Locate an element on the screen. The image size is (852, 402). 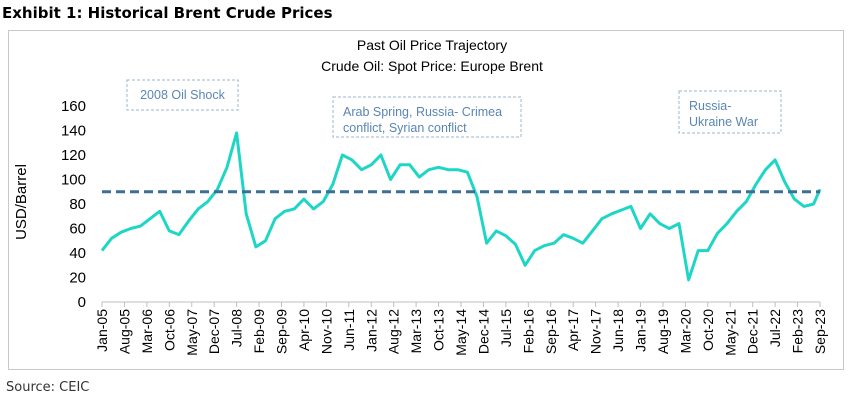
x-tick-label: Mar-13 is located at coordinates (416, 331).